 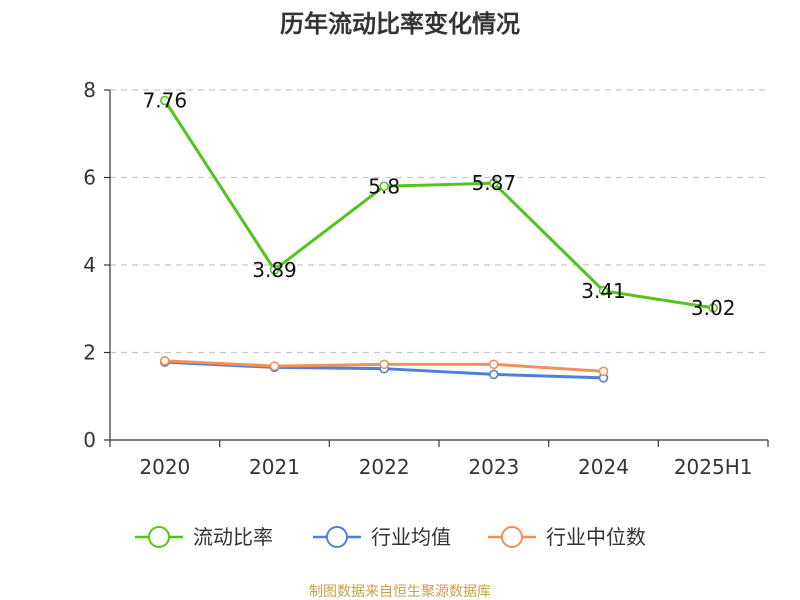 I want to click on y-tick-label: 0, so click(x=89, y=440).